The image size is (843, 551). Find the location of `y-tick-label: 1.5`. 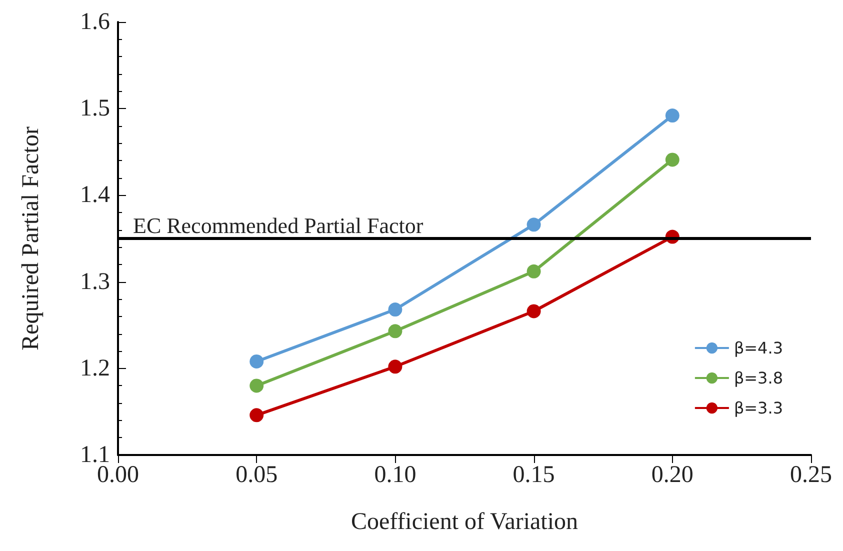

y-tick-label: 1.5 is located at coordinates (95, 109).